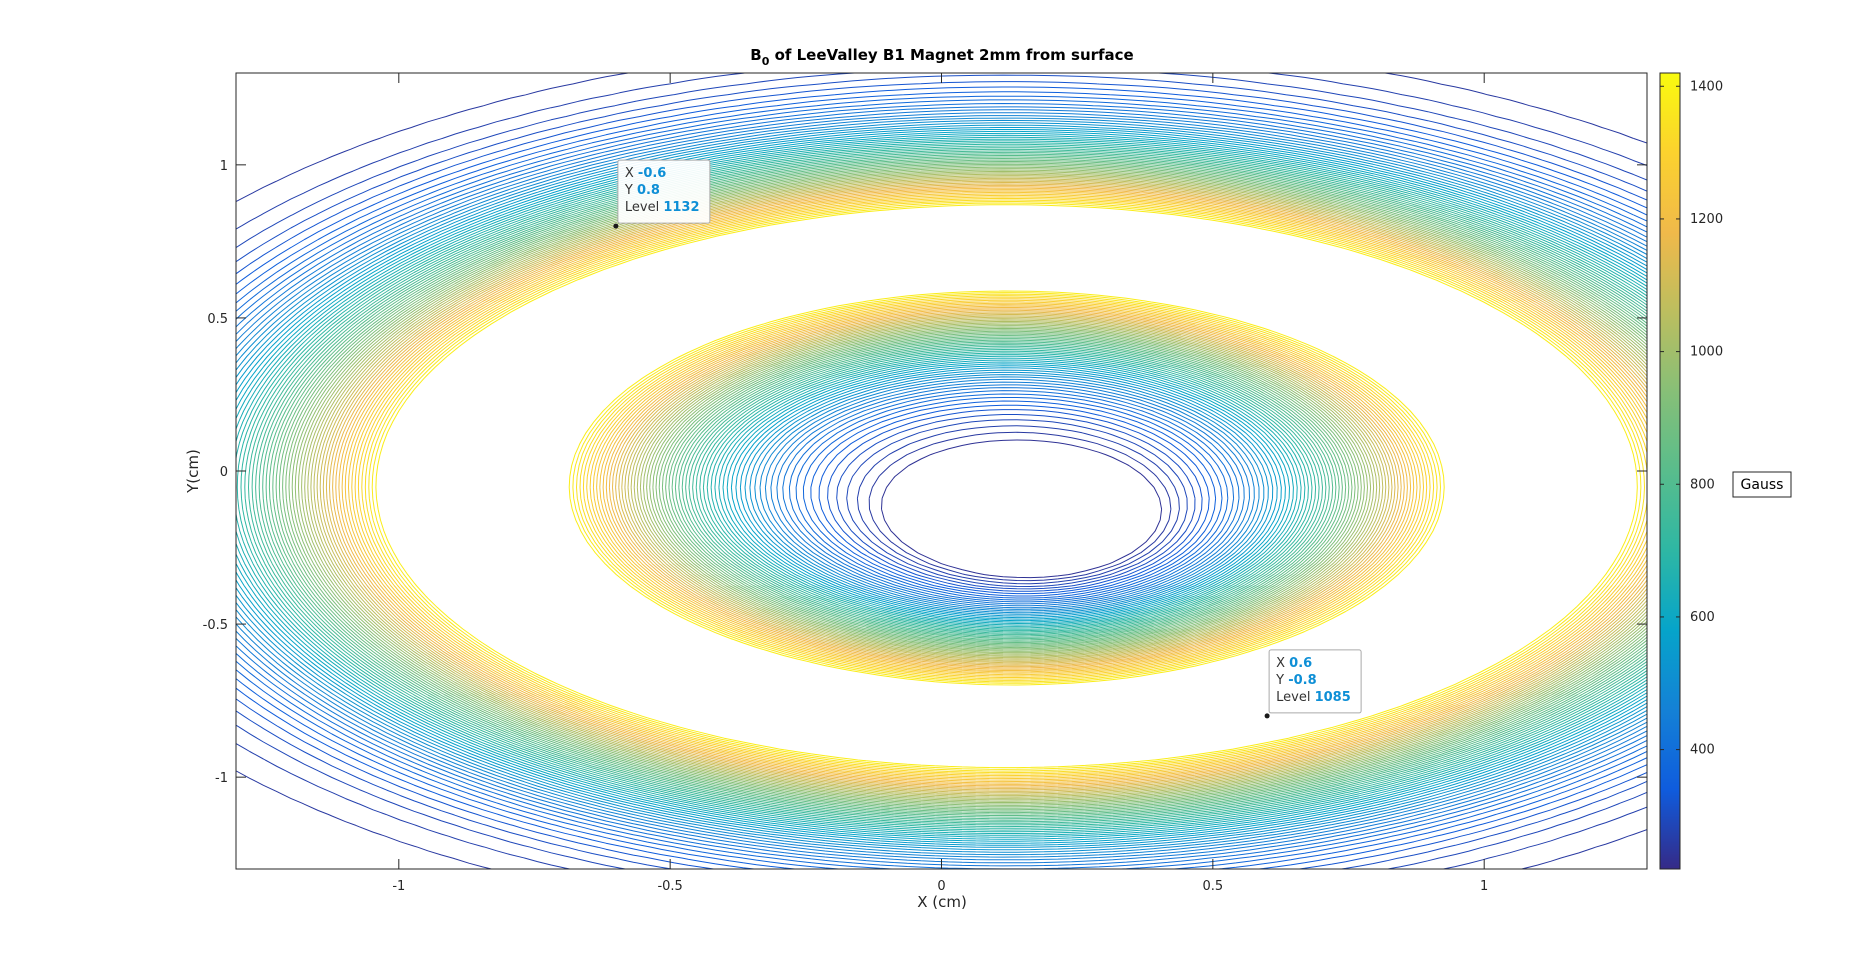 This screenshot has height=964, width=1857. I want to click on colorbar, so click(1670, 471).